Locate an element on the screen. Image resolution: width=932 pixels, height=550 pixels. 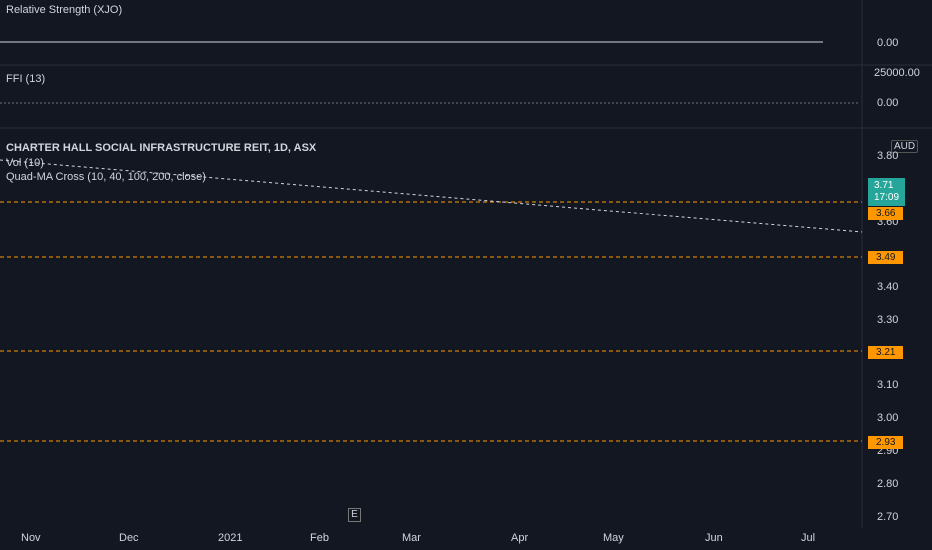
price-tick-2: 3.40 is located at coordinates (888, 287).